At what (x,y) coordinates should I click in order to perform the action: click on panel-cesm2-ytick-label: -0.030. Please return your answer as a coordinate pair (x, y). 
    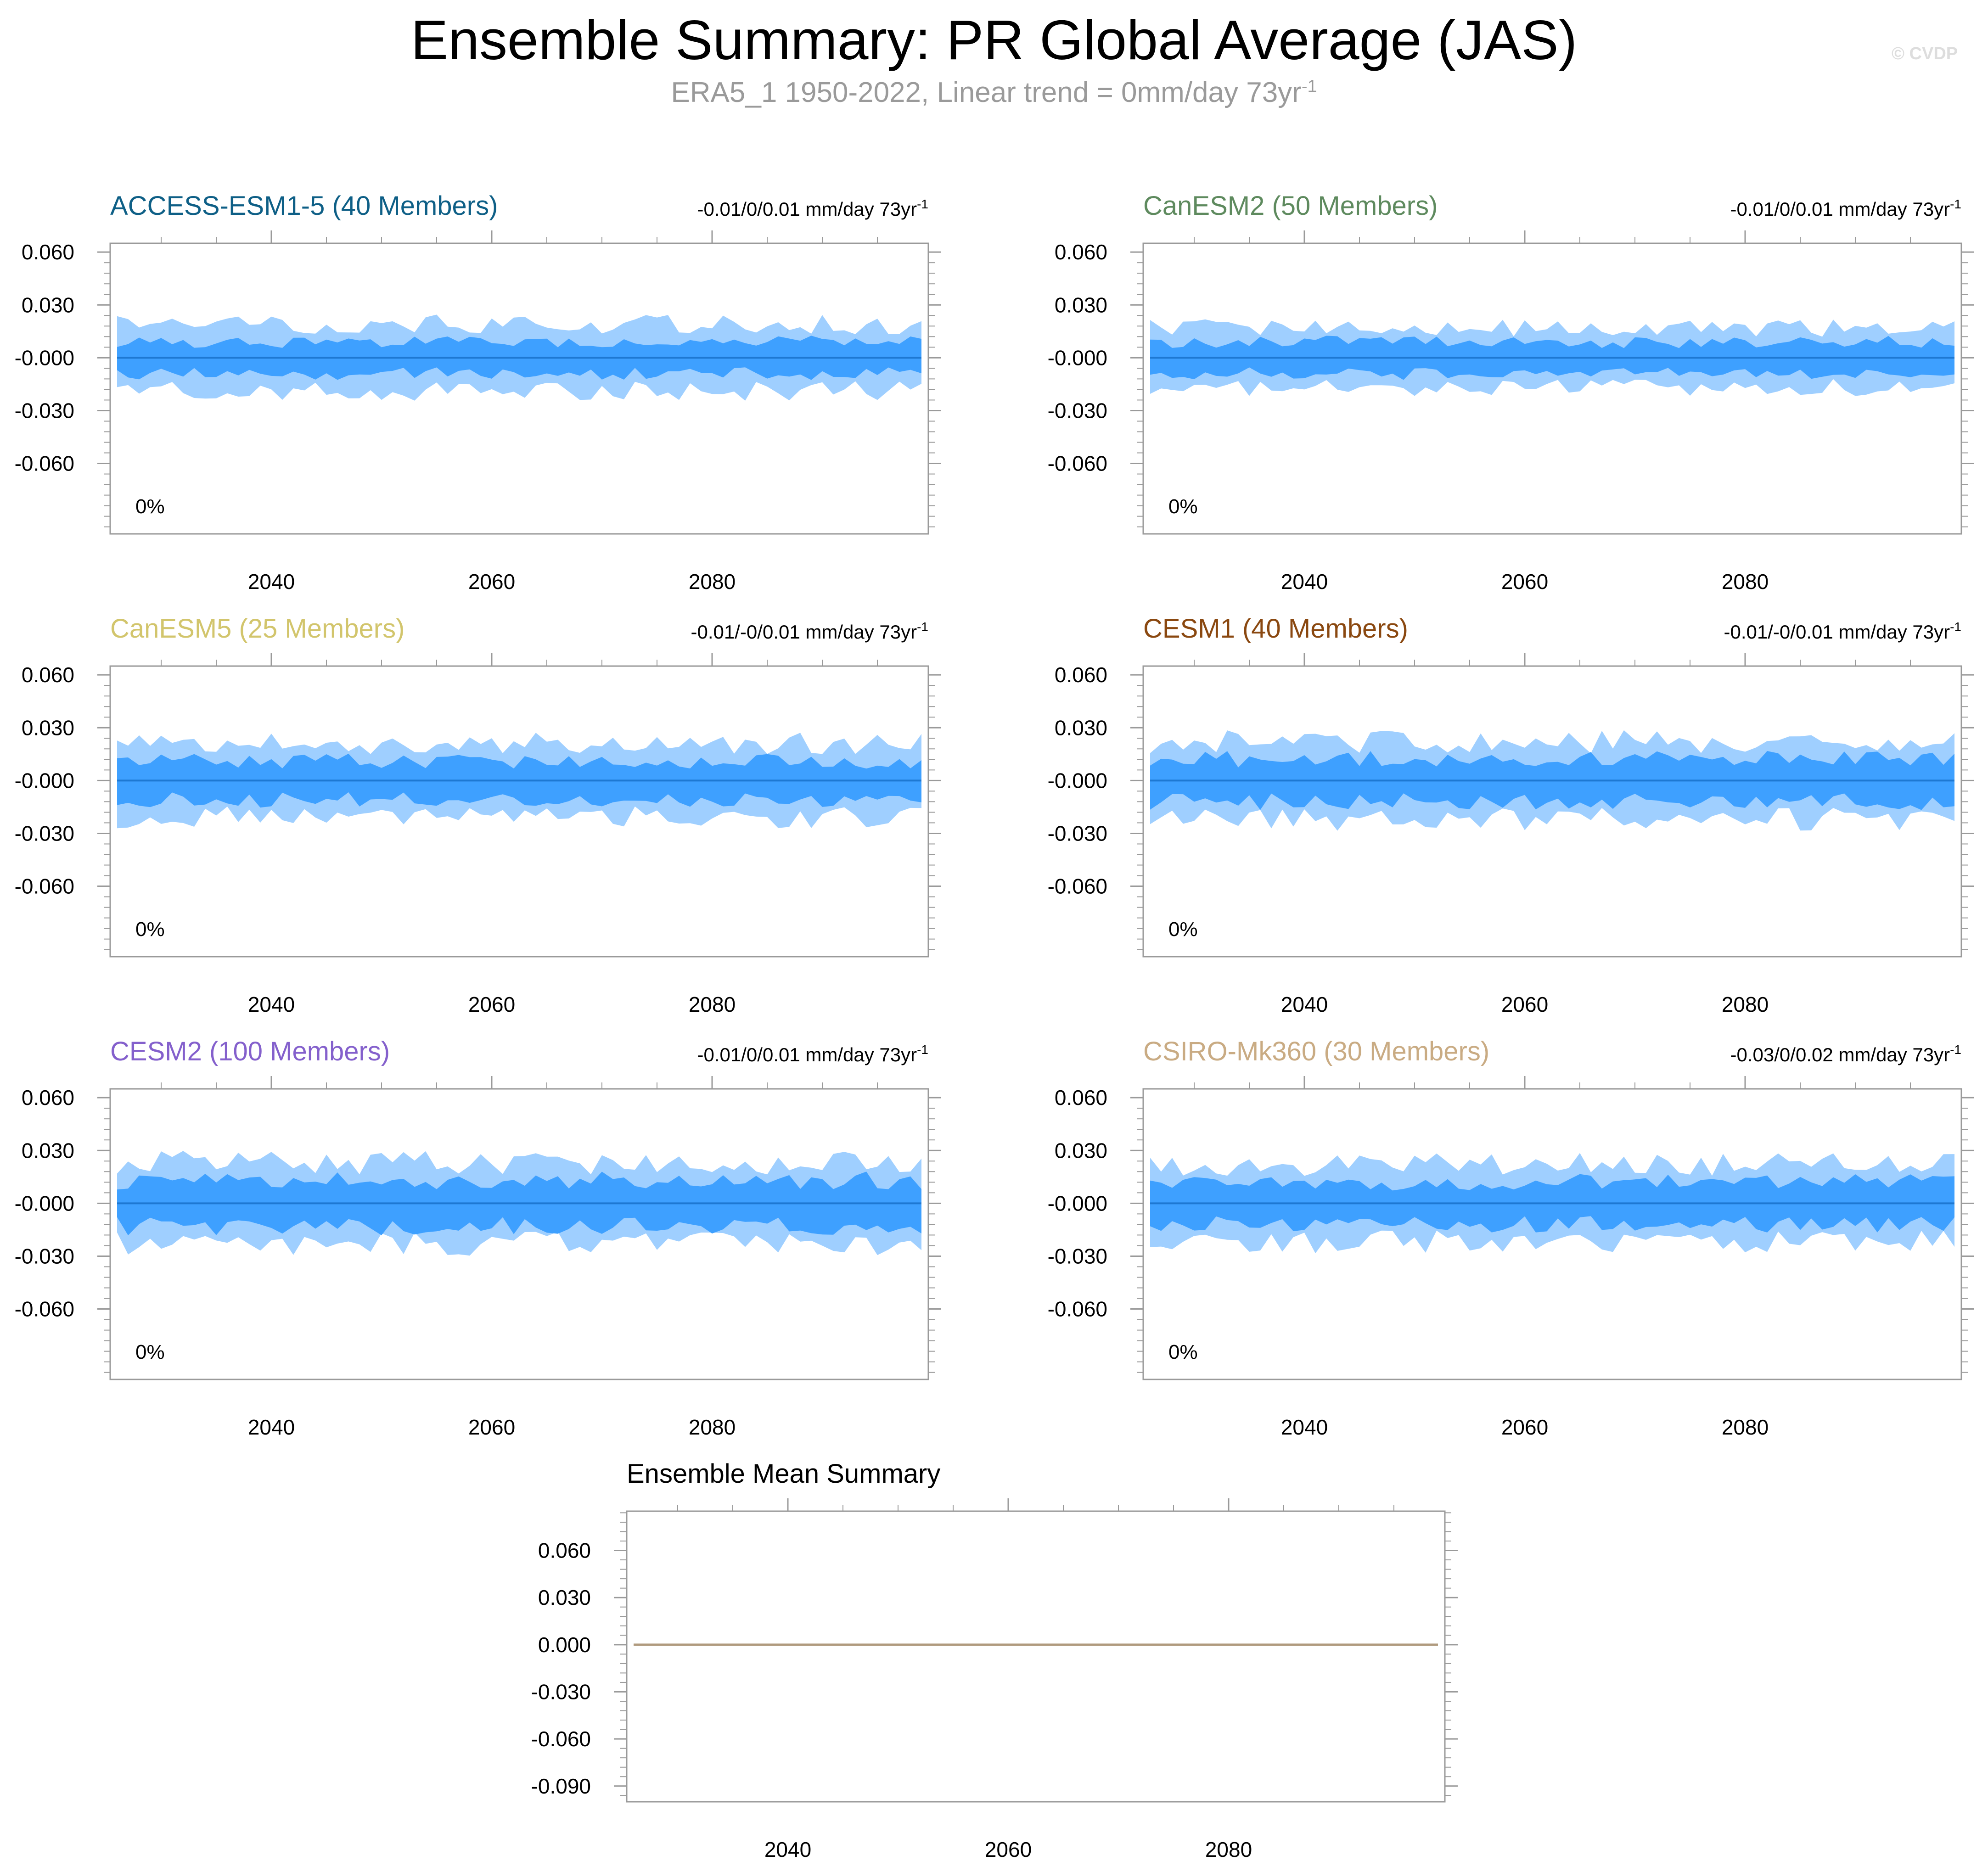
    Looking at the image, I should click on (45, 1256).